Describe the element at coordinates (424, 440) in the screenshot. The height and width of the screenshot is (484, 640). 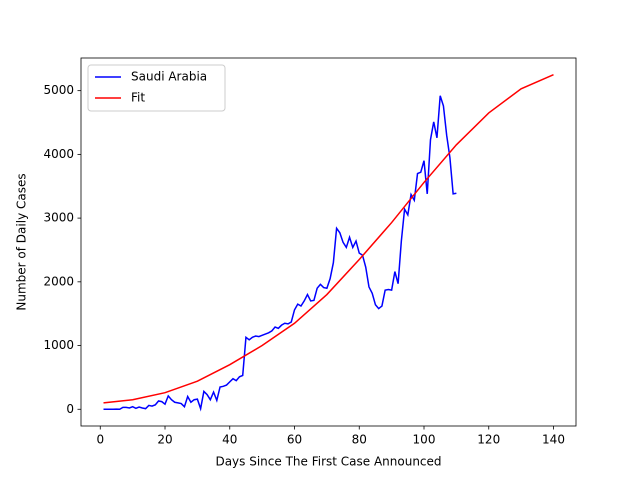
I see `x-tick-label: 100` at that location.